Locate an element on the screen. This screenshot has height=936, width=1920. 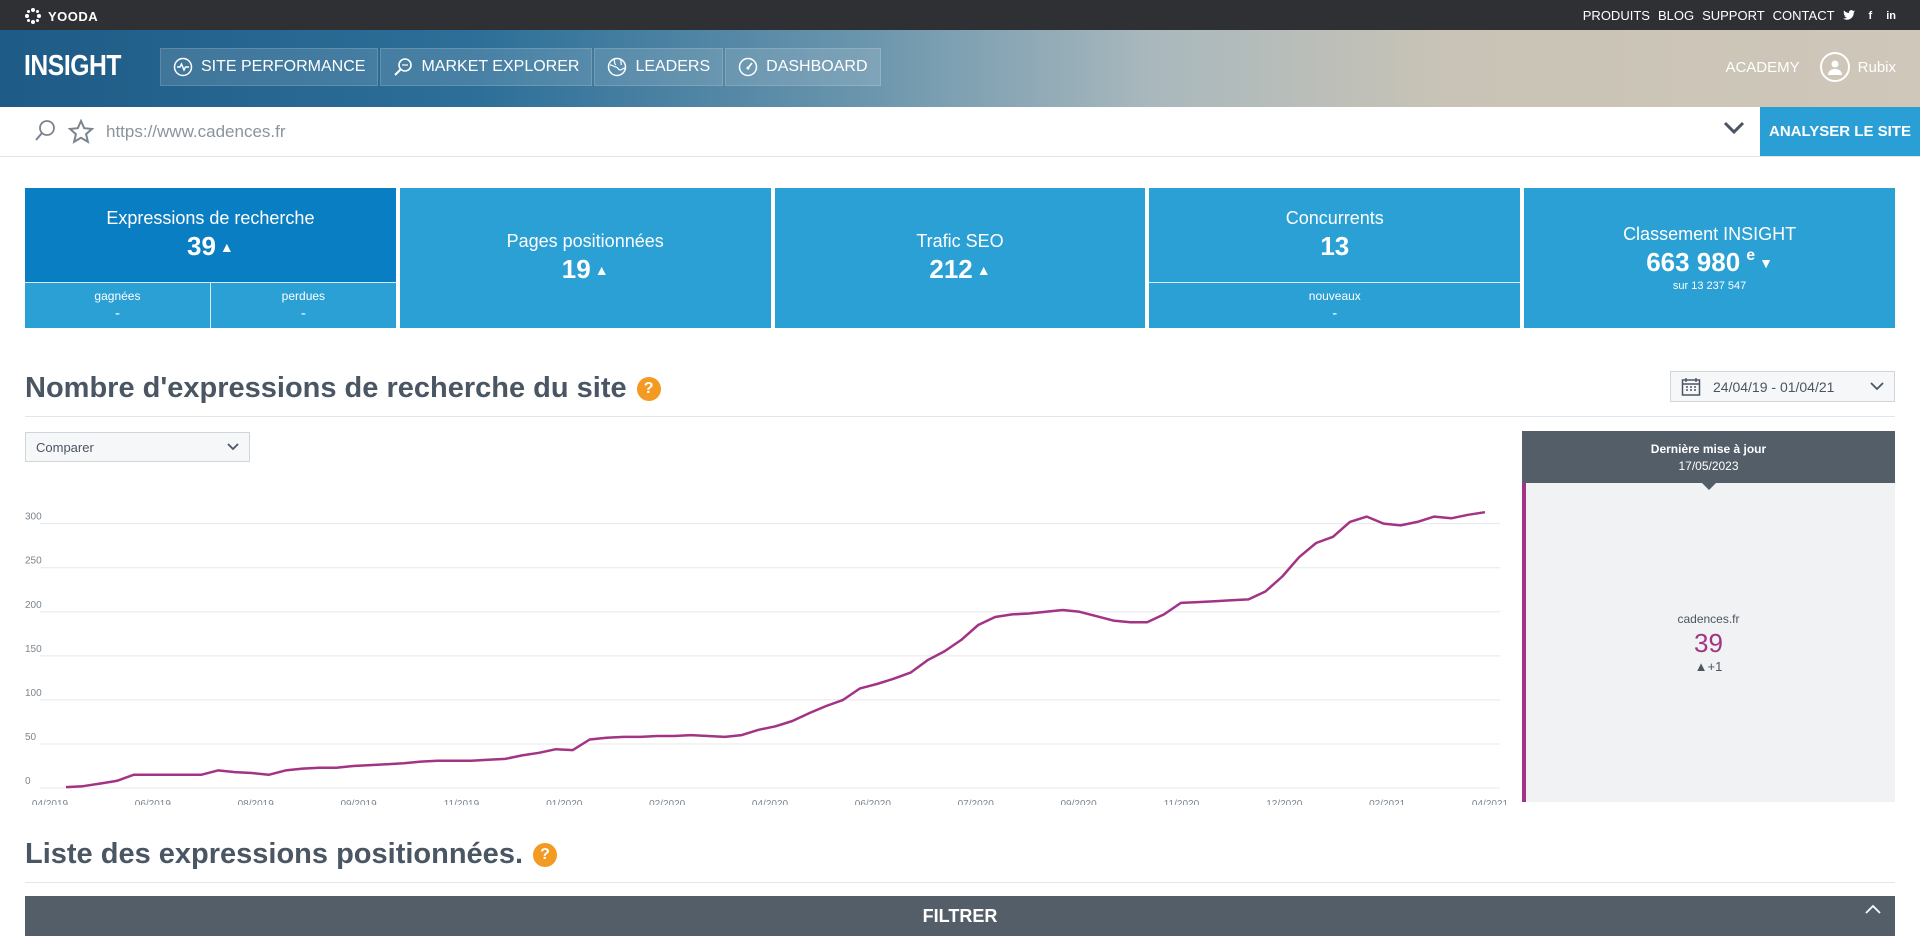
nav-label: LEADERS is located at coordinates (673, 66).